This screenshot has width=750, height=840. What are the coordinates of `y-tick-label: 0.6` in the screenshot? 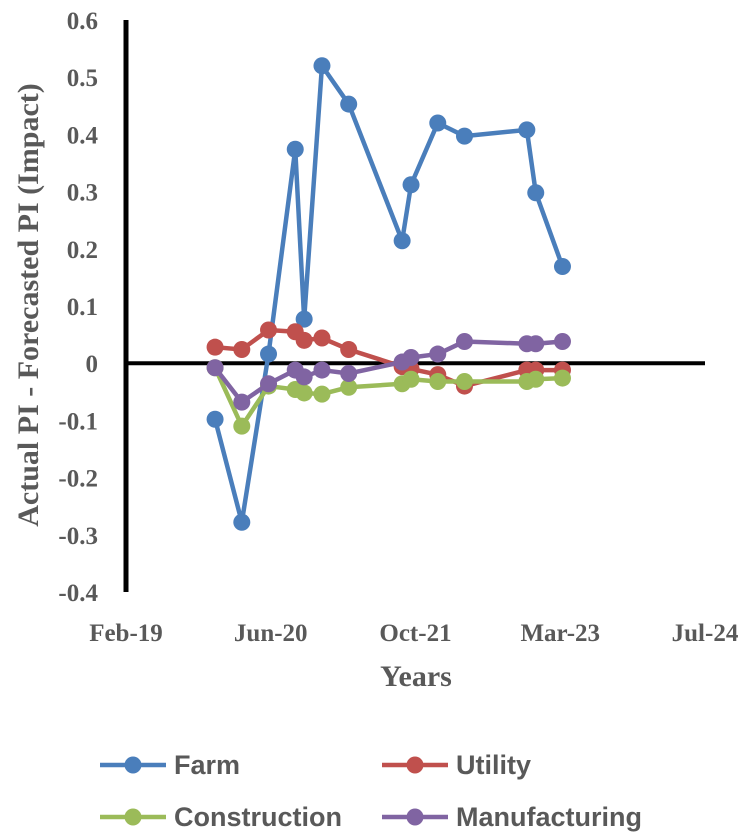 It's located at (82, 21).